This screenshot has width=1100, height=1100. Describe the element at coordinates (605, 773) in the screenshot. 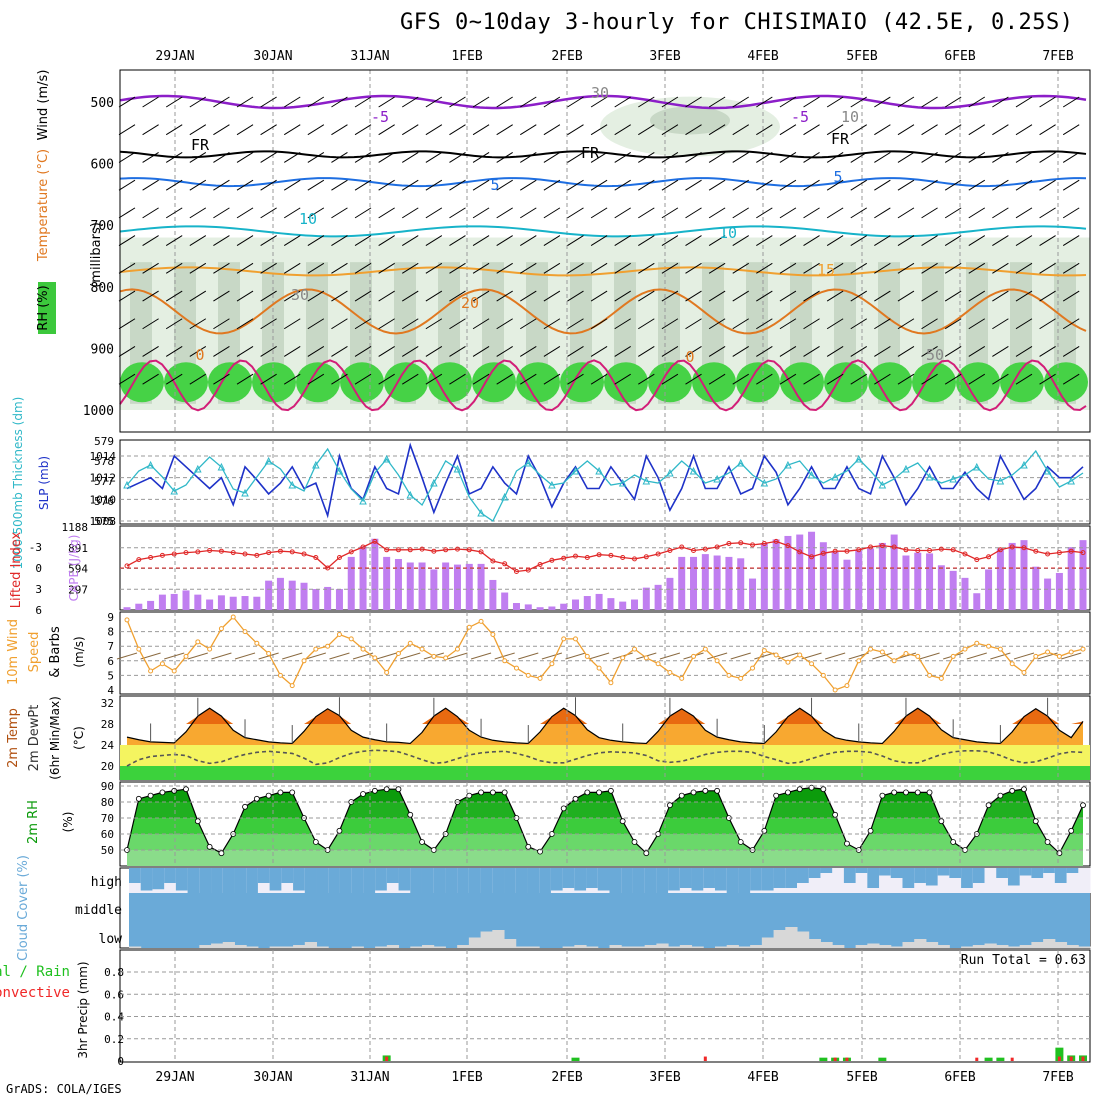

I see `temp-band-green` at that location.